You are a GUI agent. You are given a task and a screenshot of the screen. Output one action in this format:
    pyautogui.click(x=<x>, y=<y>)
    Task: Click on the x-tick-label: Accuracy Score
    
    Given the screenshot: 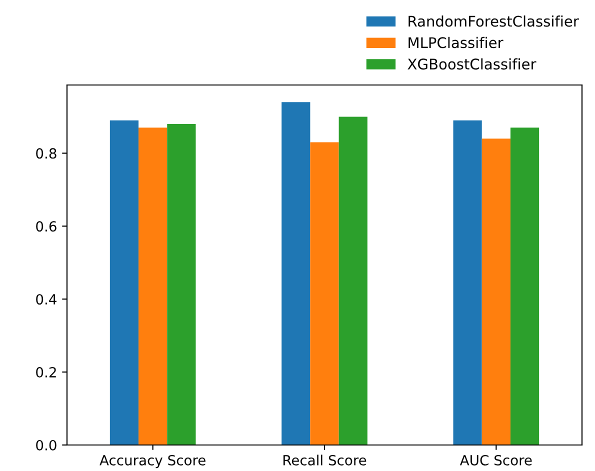 What is the action you would take?
    pyautogui.click(x=153, y=461)
    